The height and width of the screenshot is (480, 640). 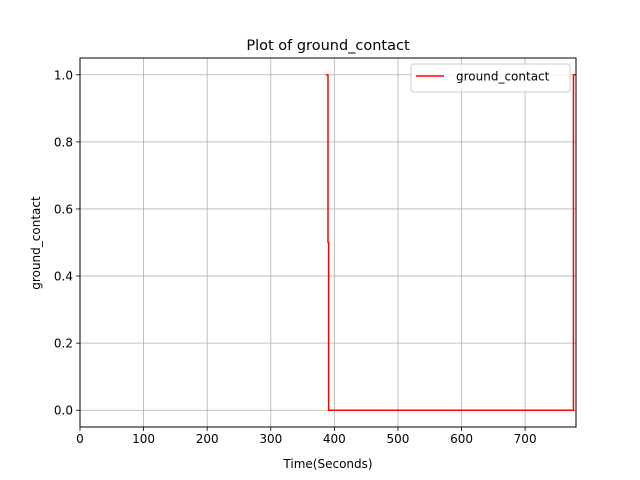 I want to click on x-tick-label: 400, so click(x=334, y=439).